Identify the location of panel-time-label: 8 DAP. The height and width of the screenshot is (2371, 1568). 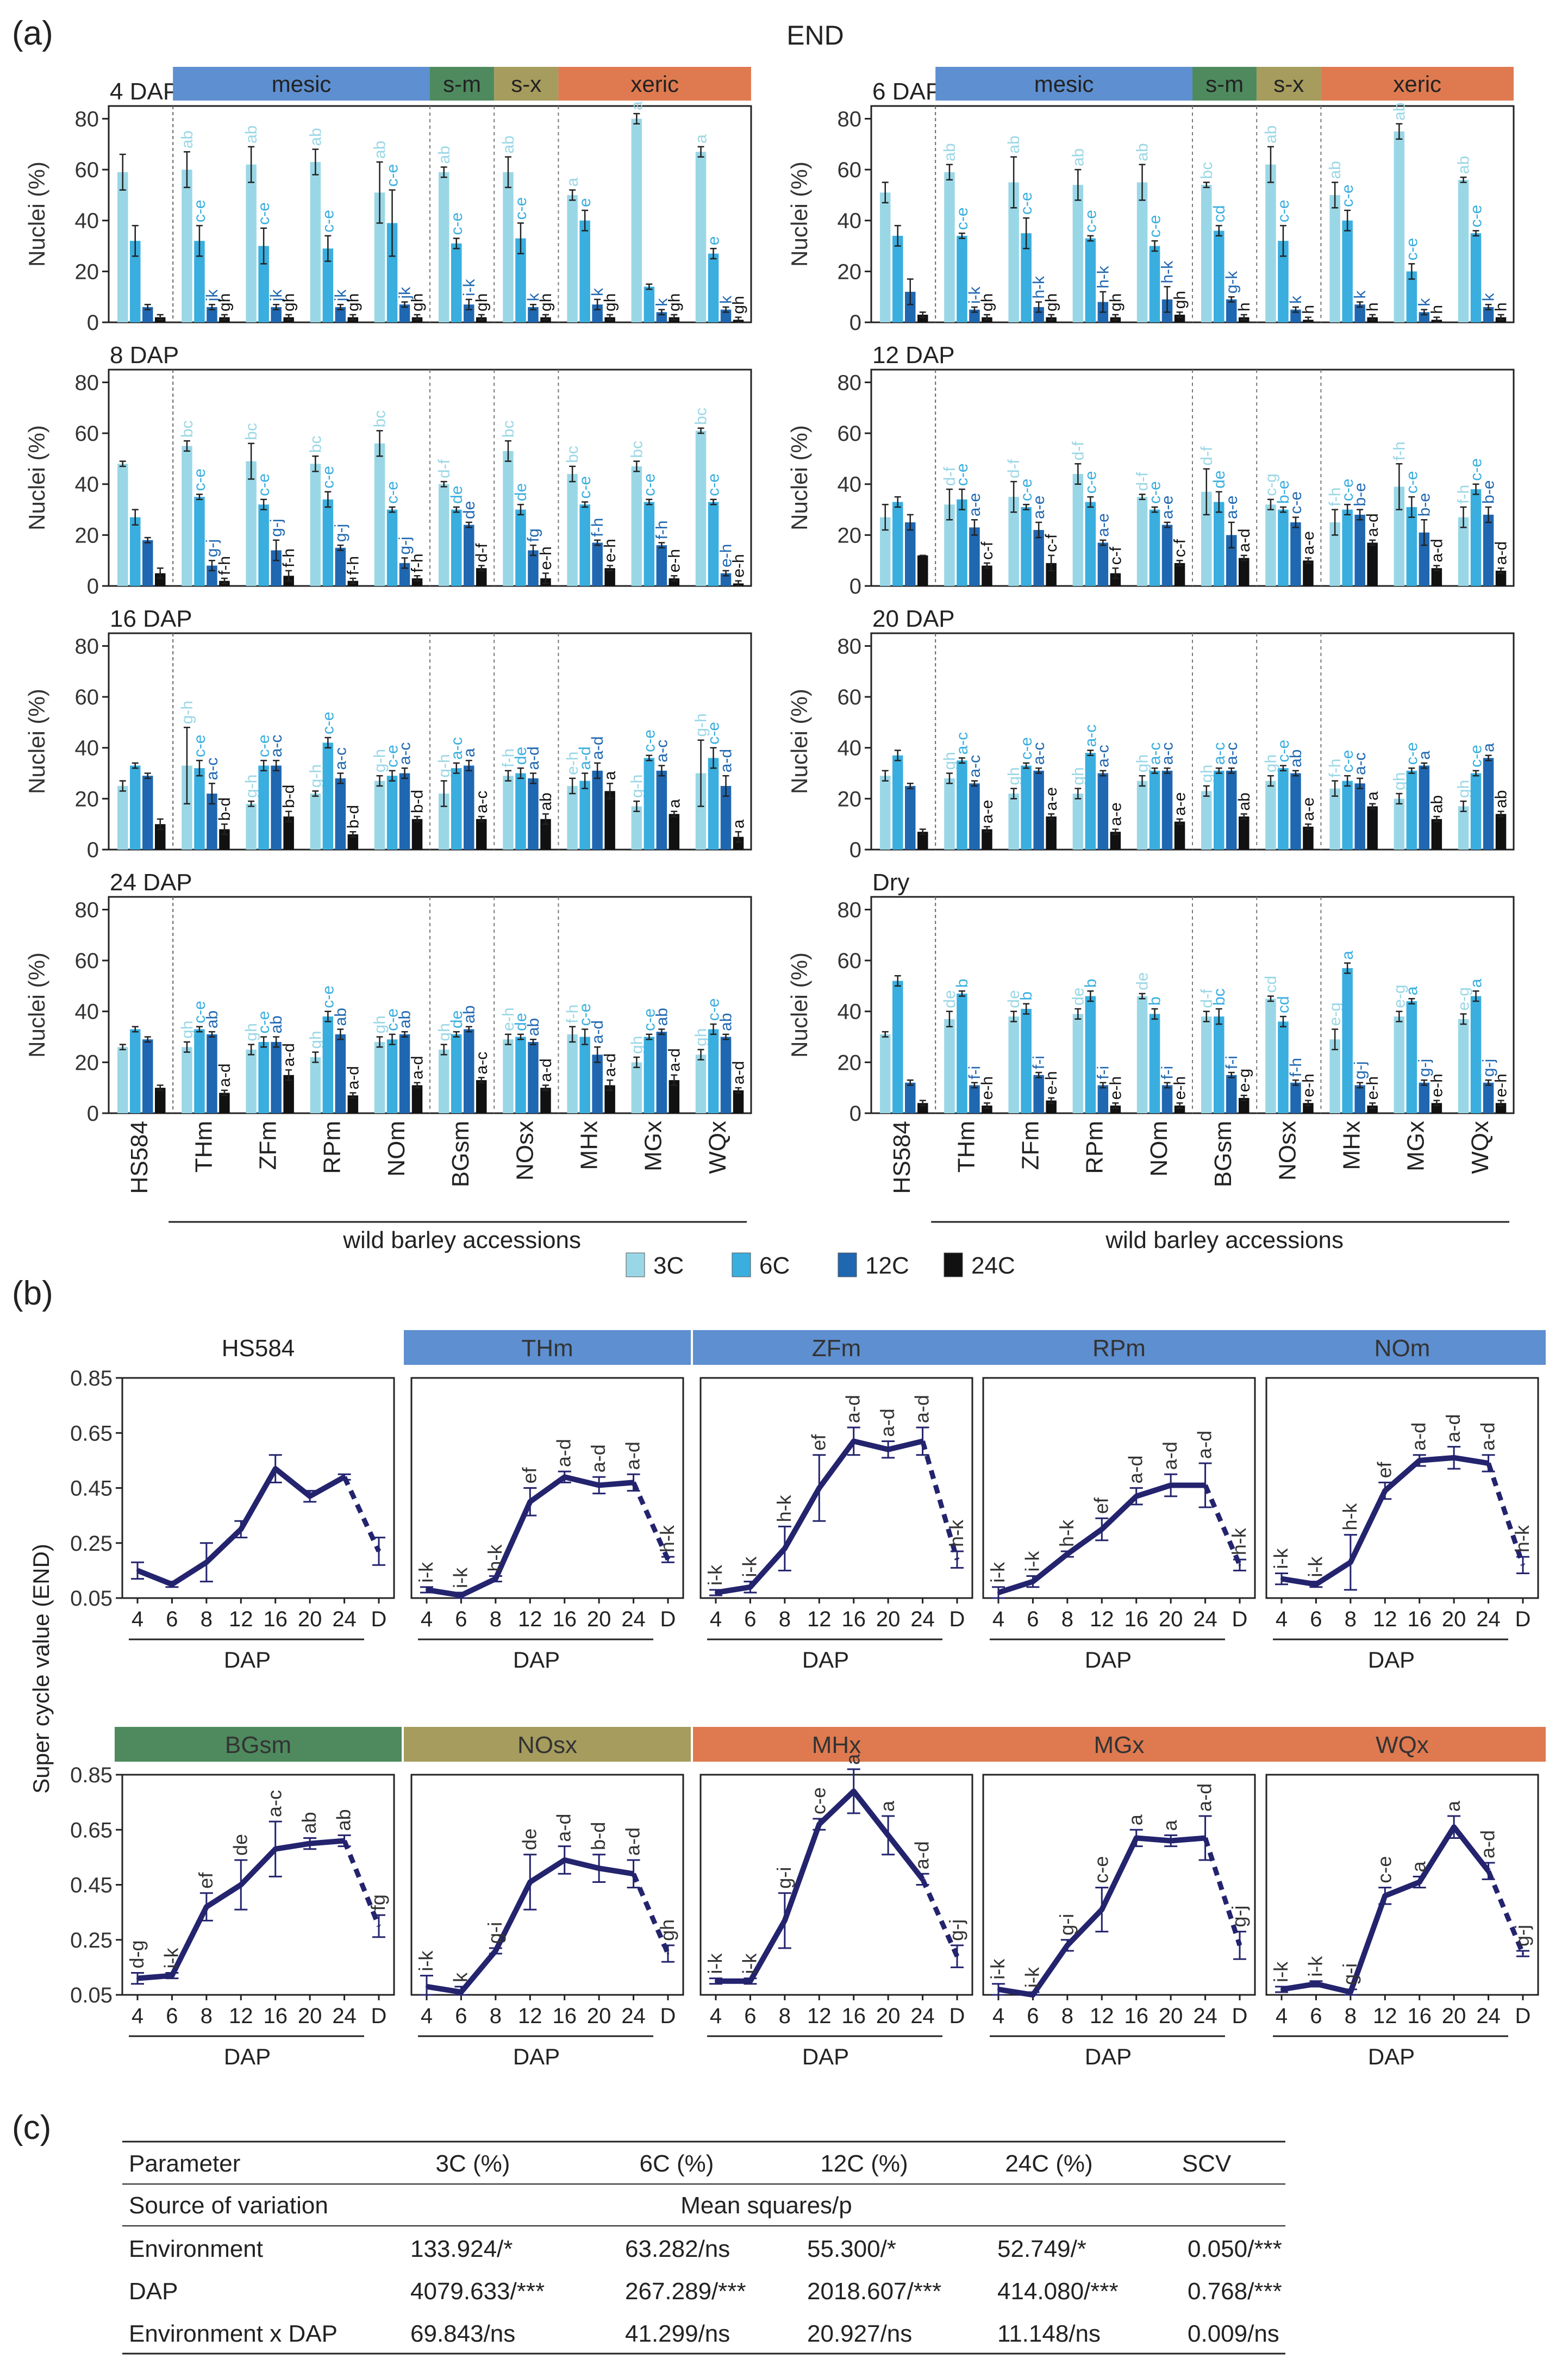
(144, 355).